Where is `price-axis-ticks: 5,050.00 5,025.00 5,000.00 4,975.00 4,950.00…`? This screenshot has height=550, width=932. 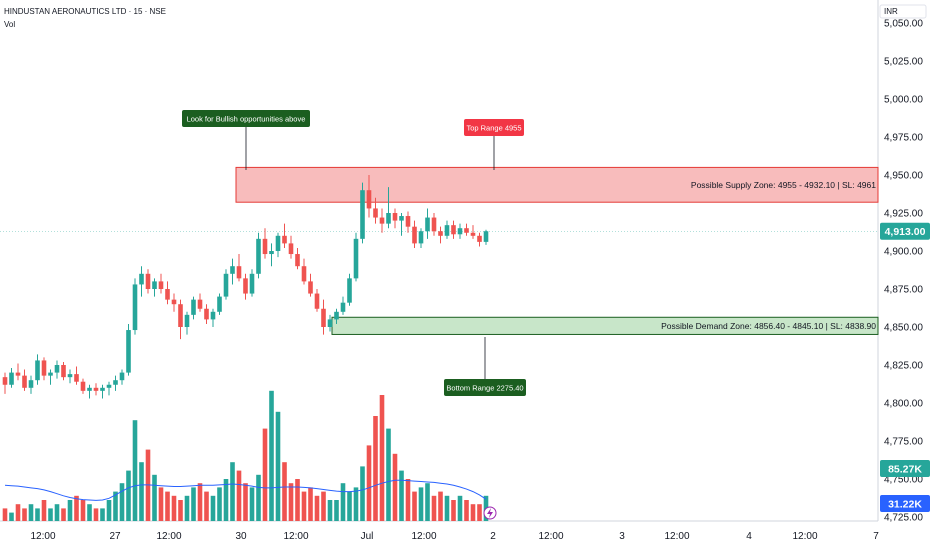
price-axis-ticks: 5,050.00 5,025.00 5,000.00 4,975.00 4,950.00… is located at coordinates (903, 271).